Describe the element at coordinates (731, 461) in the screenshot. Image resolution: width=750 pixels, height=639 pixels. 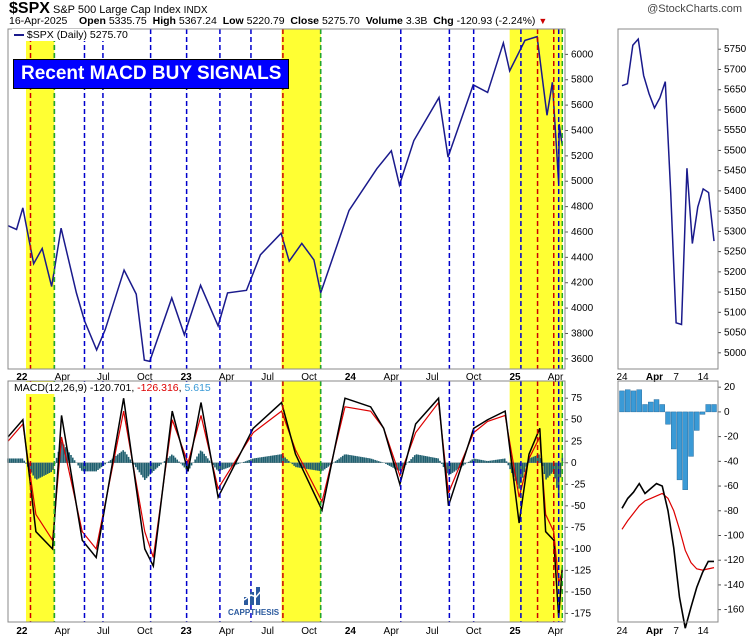
I see `zoom-macd-ytick-label-3: -40` at that location.